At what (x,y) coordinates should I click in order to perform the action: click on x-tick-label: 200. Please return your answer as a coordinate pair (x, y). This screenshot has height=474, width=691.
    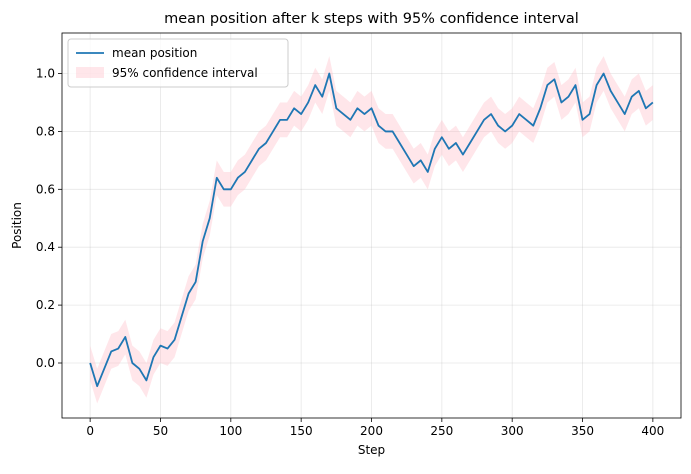
    Looking at the image, I should click on (371, 431).